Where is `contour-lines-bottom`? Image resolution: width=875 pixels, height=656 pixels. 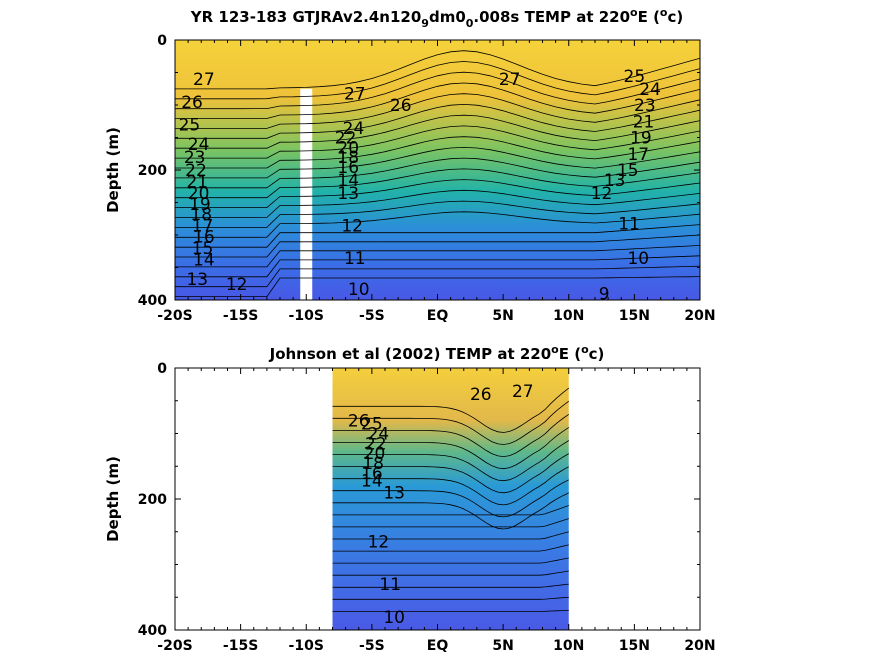 contour-lines-bottom is located at coordinates (451, 499).